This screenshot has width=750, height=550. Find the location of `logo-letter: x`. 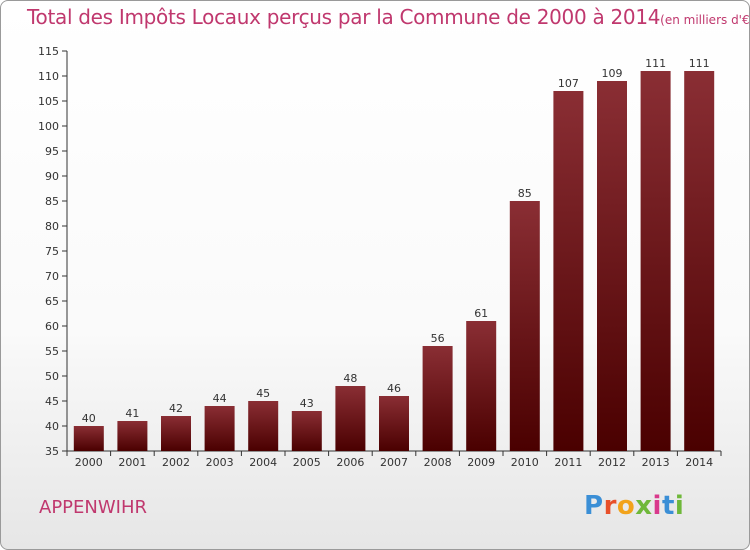

logo-letter: x is located at coordinates (644, 506).